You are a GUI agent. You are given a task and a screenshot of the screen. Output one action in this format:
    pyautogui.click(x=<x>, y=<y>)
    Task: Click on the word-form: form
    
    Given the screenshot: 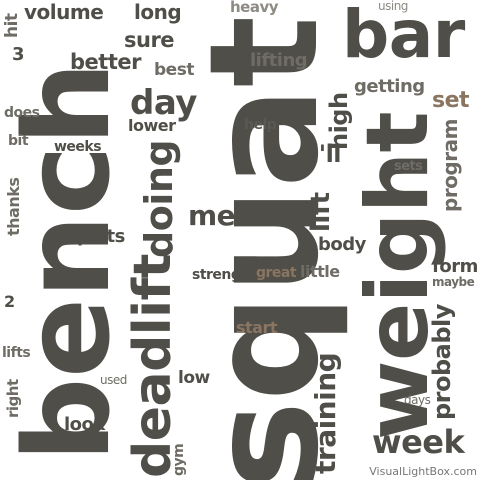 What is the action you would take?
    pyautogui.click(x=455, y=266)
    